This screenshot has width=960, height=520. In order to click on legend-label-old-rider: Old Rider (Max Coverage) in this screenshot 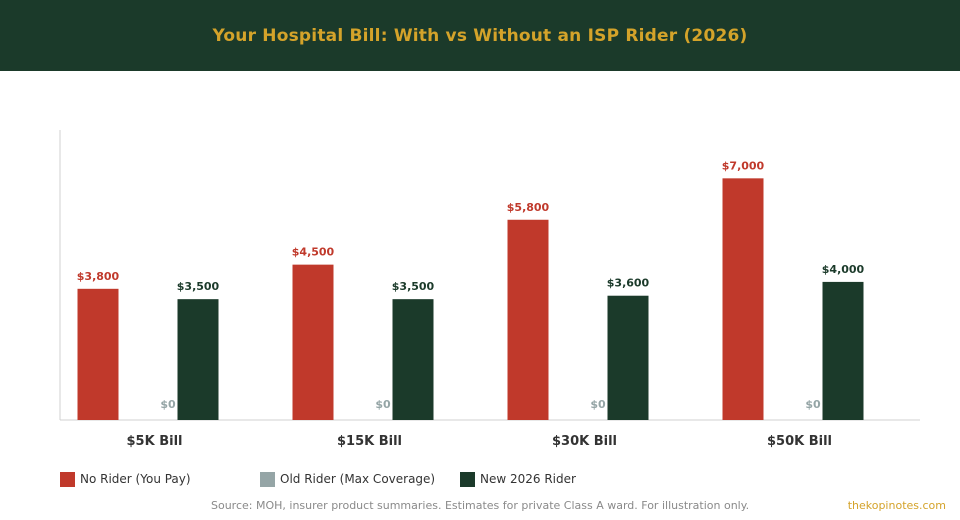, I will do `click(358, 479)`.